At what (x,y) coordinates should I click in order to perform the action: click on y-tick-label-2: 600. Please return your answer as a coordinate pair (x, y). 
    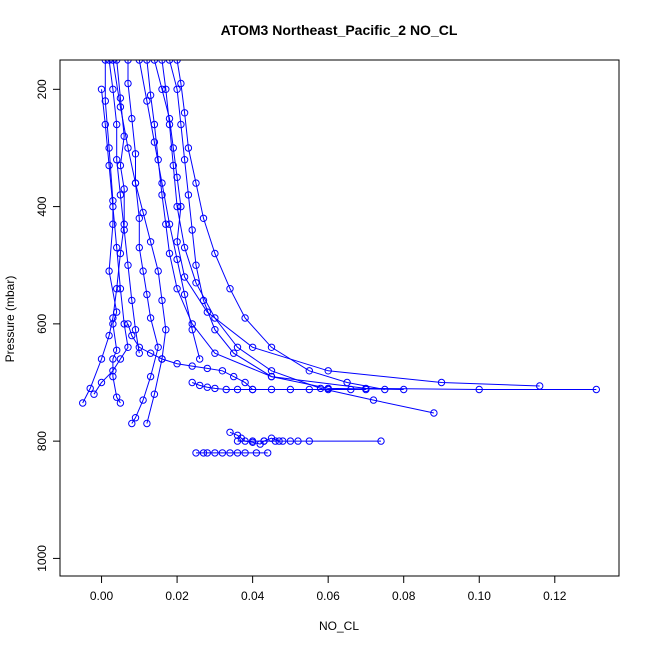
    Looking at the image, I should click on (42, 324).